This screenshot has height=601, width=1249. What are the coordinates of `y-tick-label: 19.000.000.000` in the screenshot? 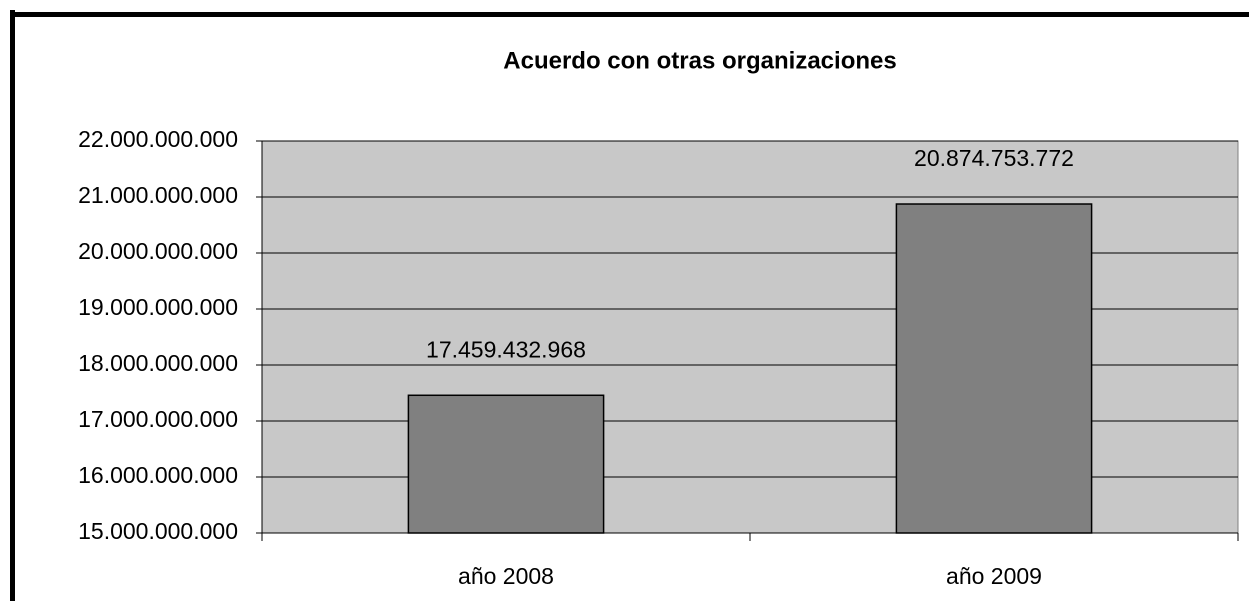 It's located at (158, 307).